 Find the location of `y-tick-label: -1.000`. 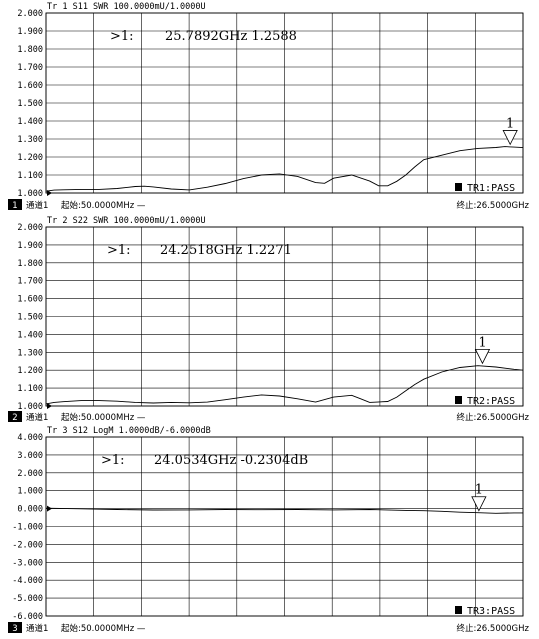

y-tick-label: -1.000 is located at coordinates (27, 528).